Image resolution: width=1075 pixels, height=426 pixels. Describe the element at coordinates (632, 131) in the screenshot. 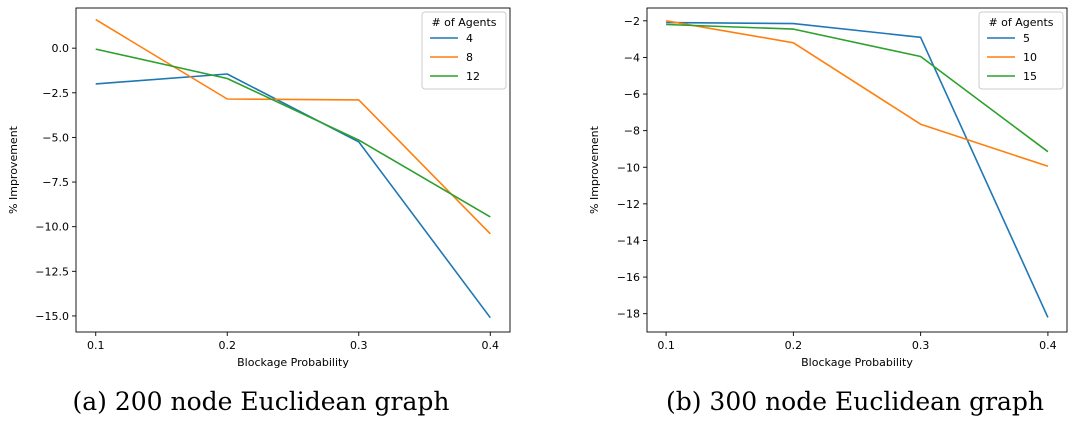

I see `y-tick-label: −8` at that location.